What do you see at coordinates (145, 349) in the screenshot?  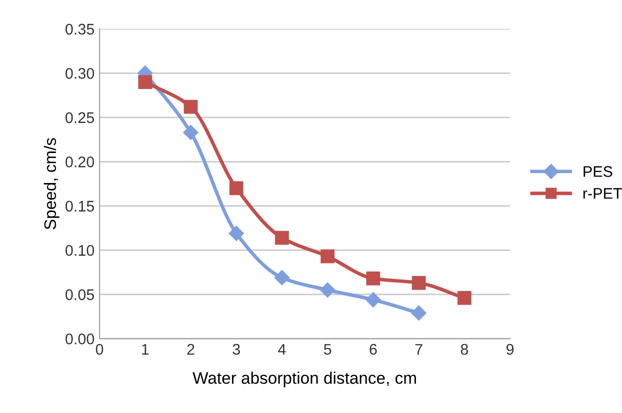 I see `x-tick-label: 1` at bounding box center [145, 349].